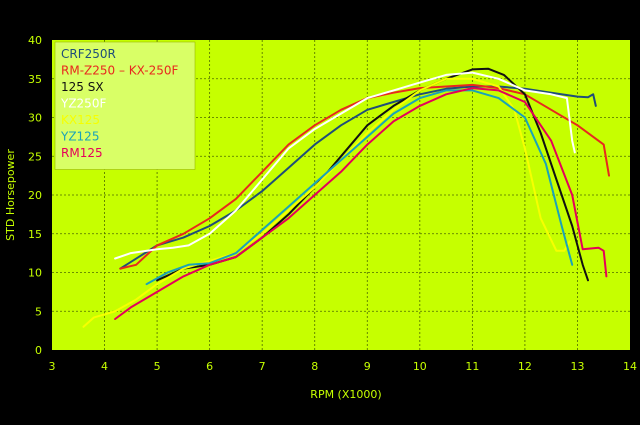  What do you see at coordinates (35, 40) in the screenshot?
I see `y-tick-label: 40` at bounding box center [35, 40].